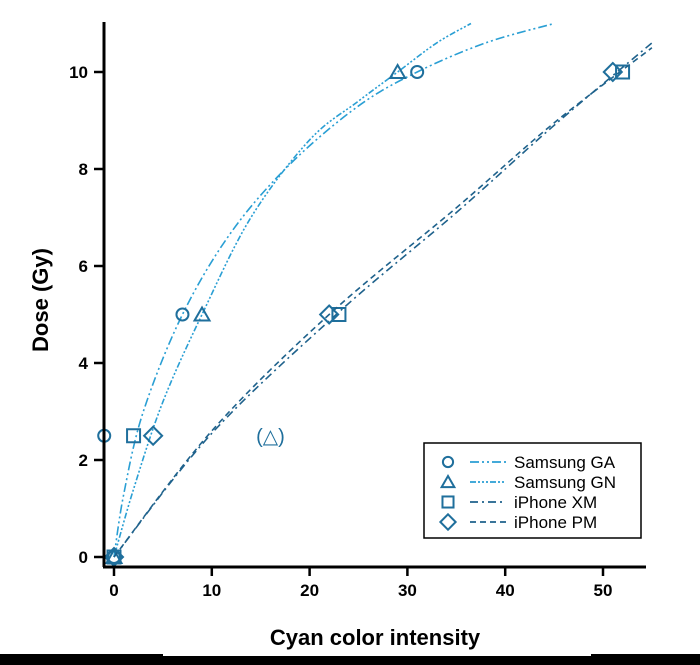  Describe the element at coordinates (565, 482) in the screenshot. I see `legend-label-samsung-gn: Samsung GN` at that location.